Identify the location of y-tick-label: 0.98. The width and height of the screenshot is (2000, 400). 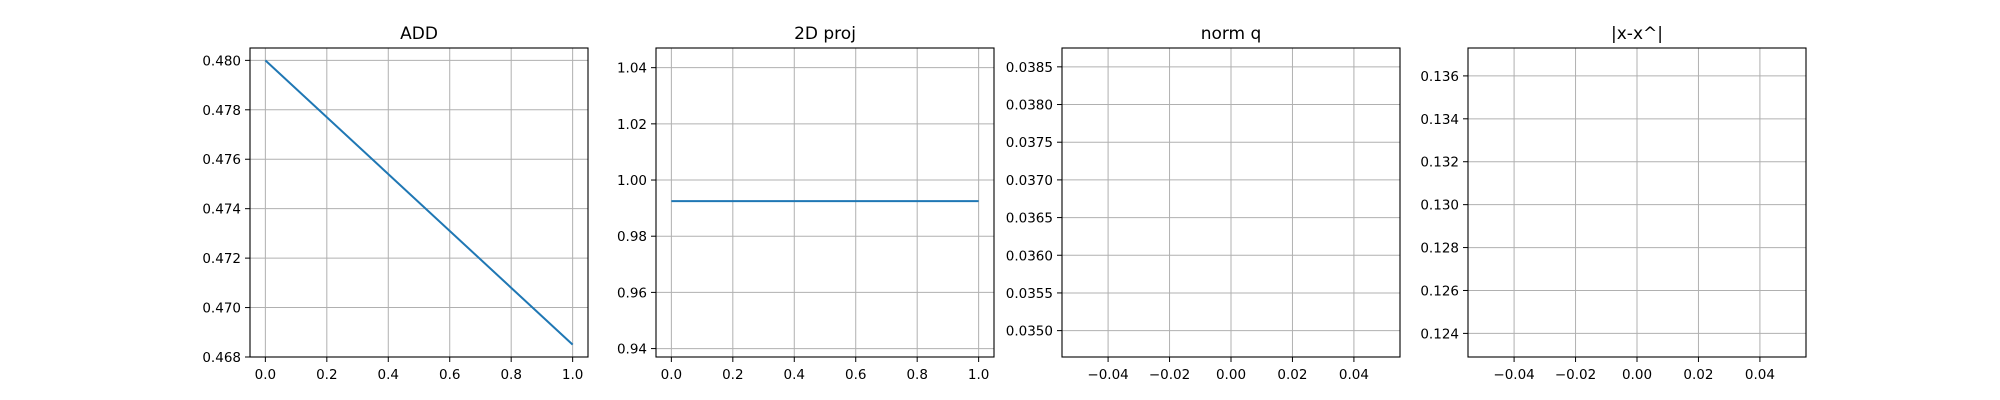
(632, 237).